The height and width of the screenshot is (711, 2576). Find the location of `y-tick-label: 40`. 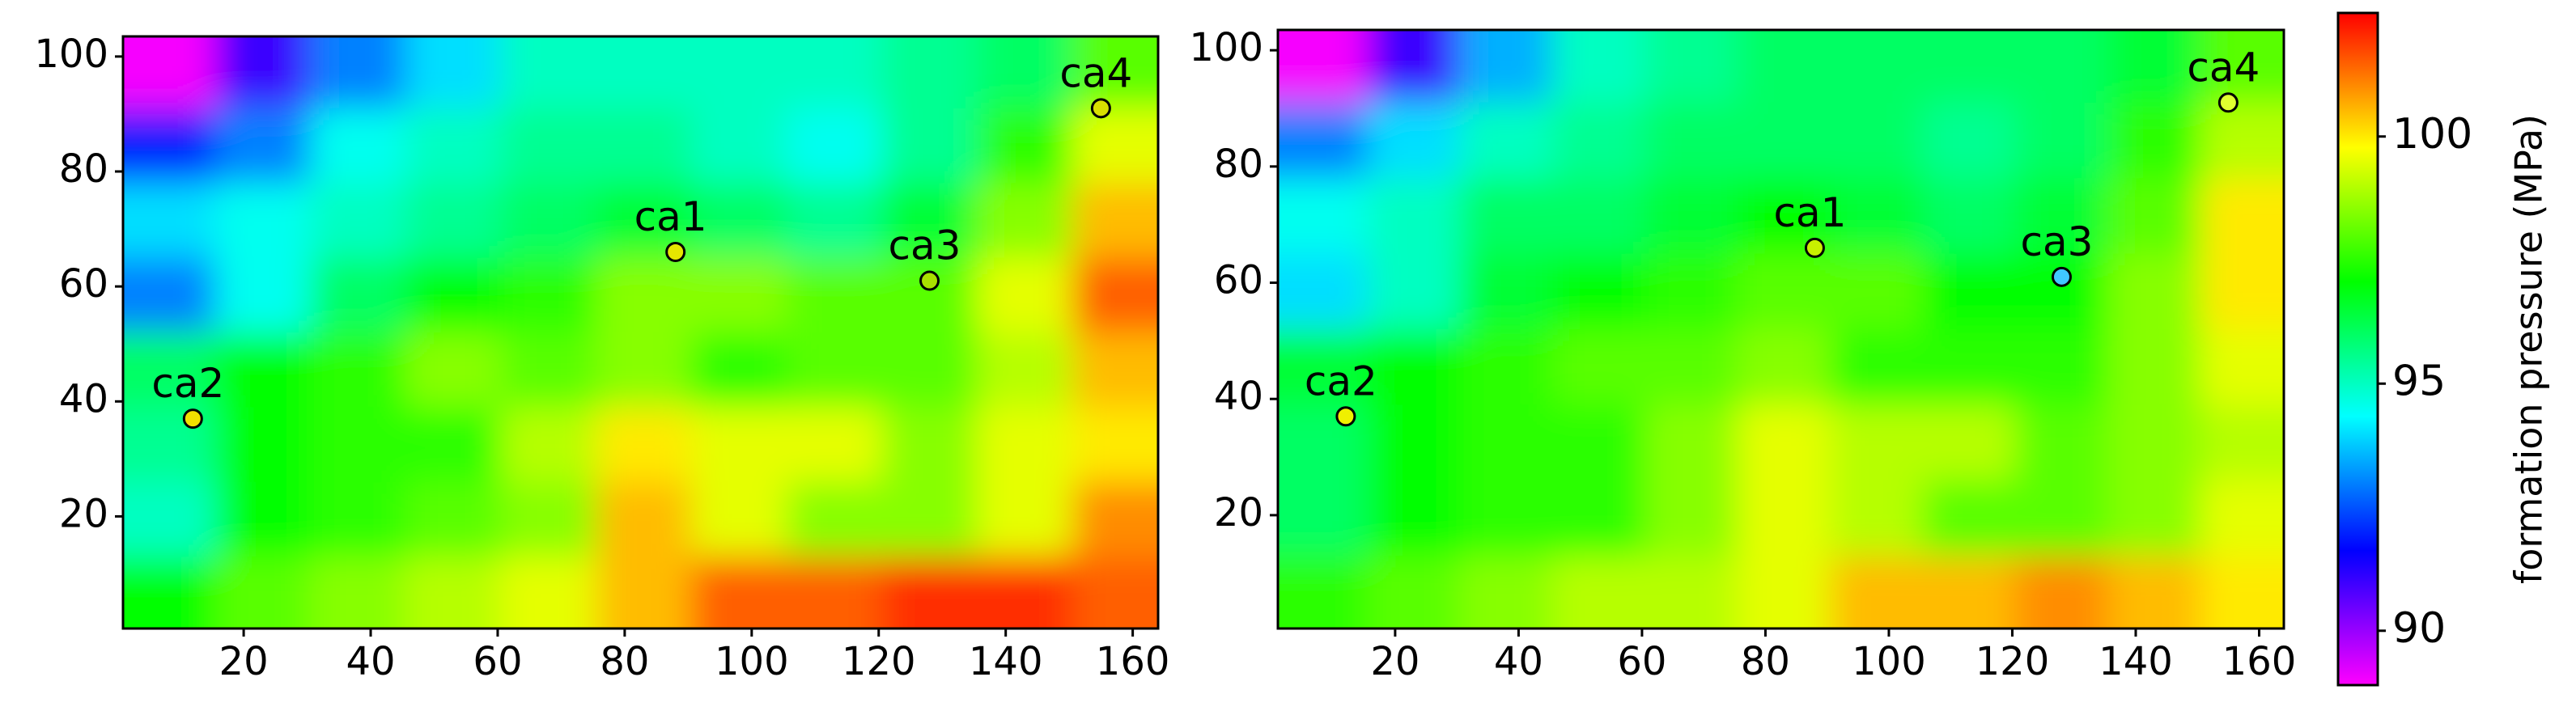

y-tick-label: 40 is located at coordinates (1238, 397).